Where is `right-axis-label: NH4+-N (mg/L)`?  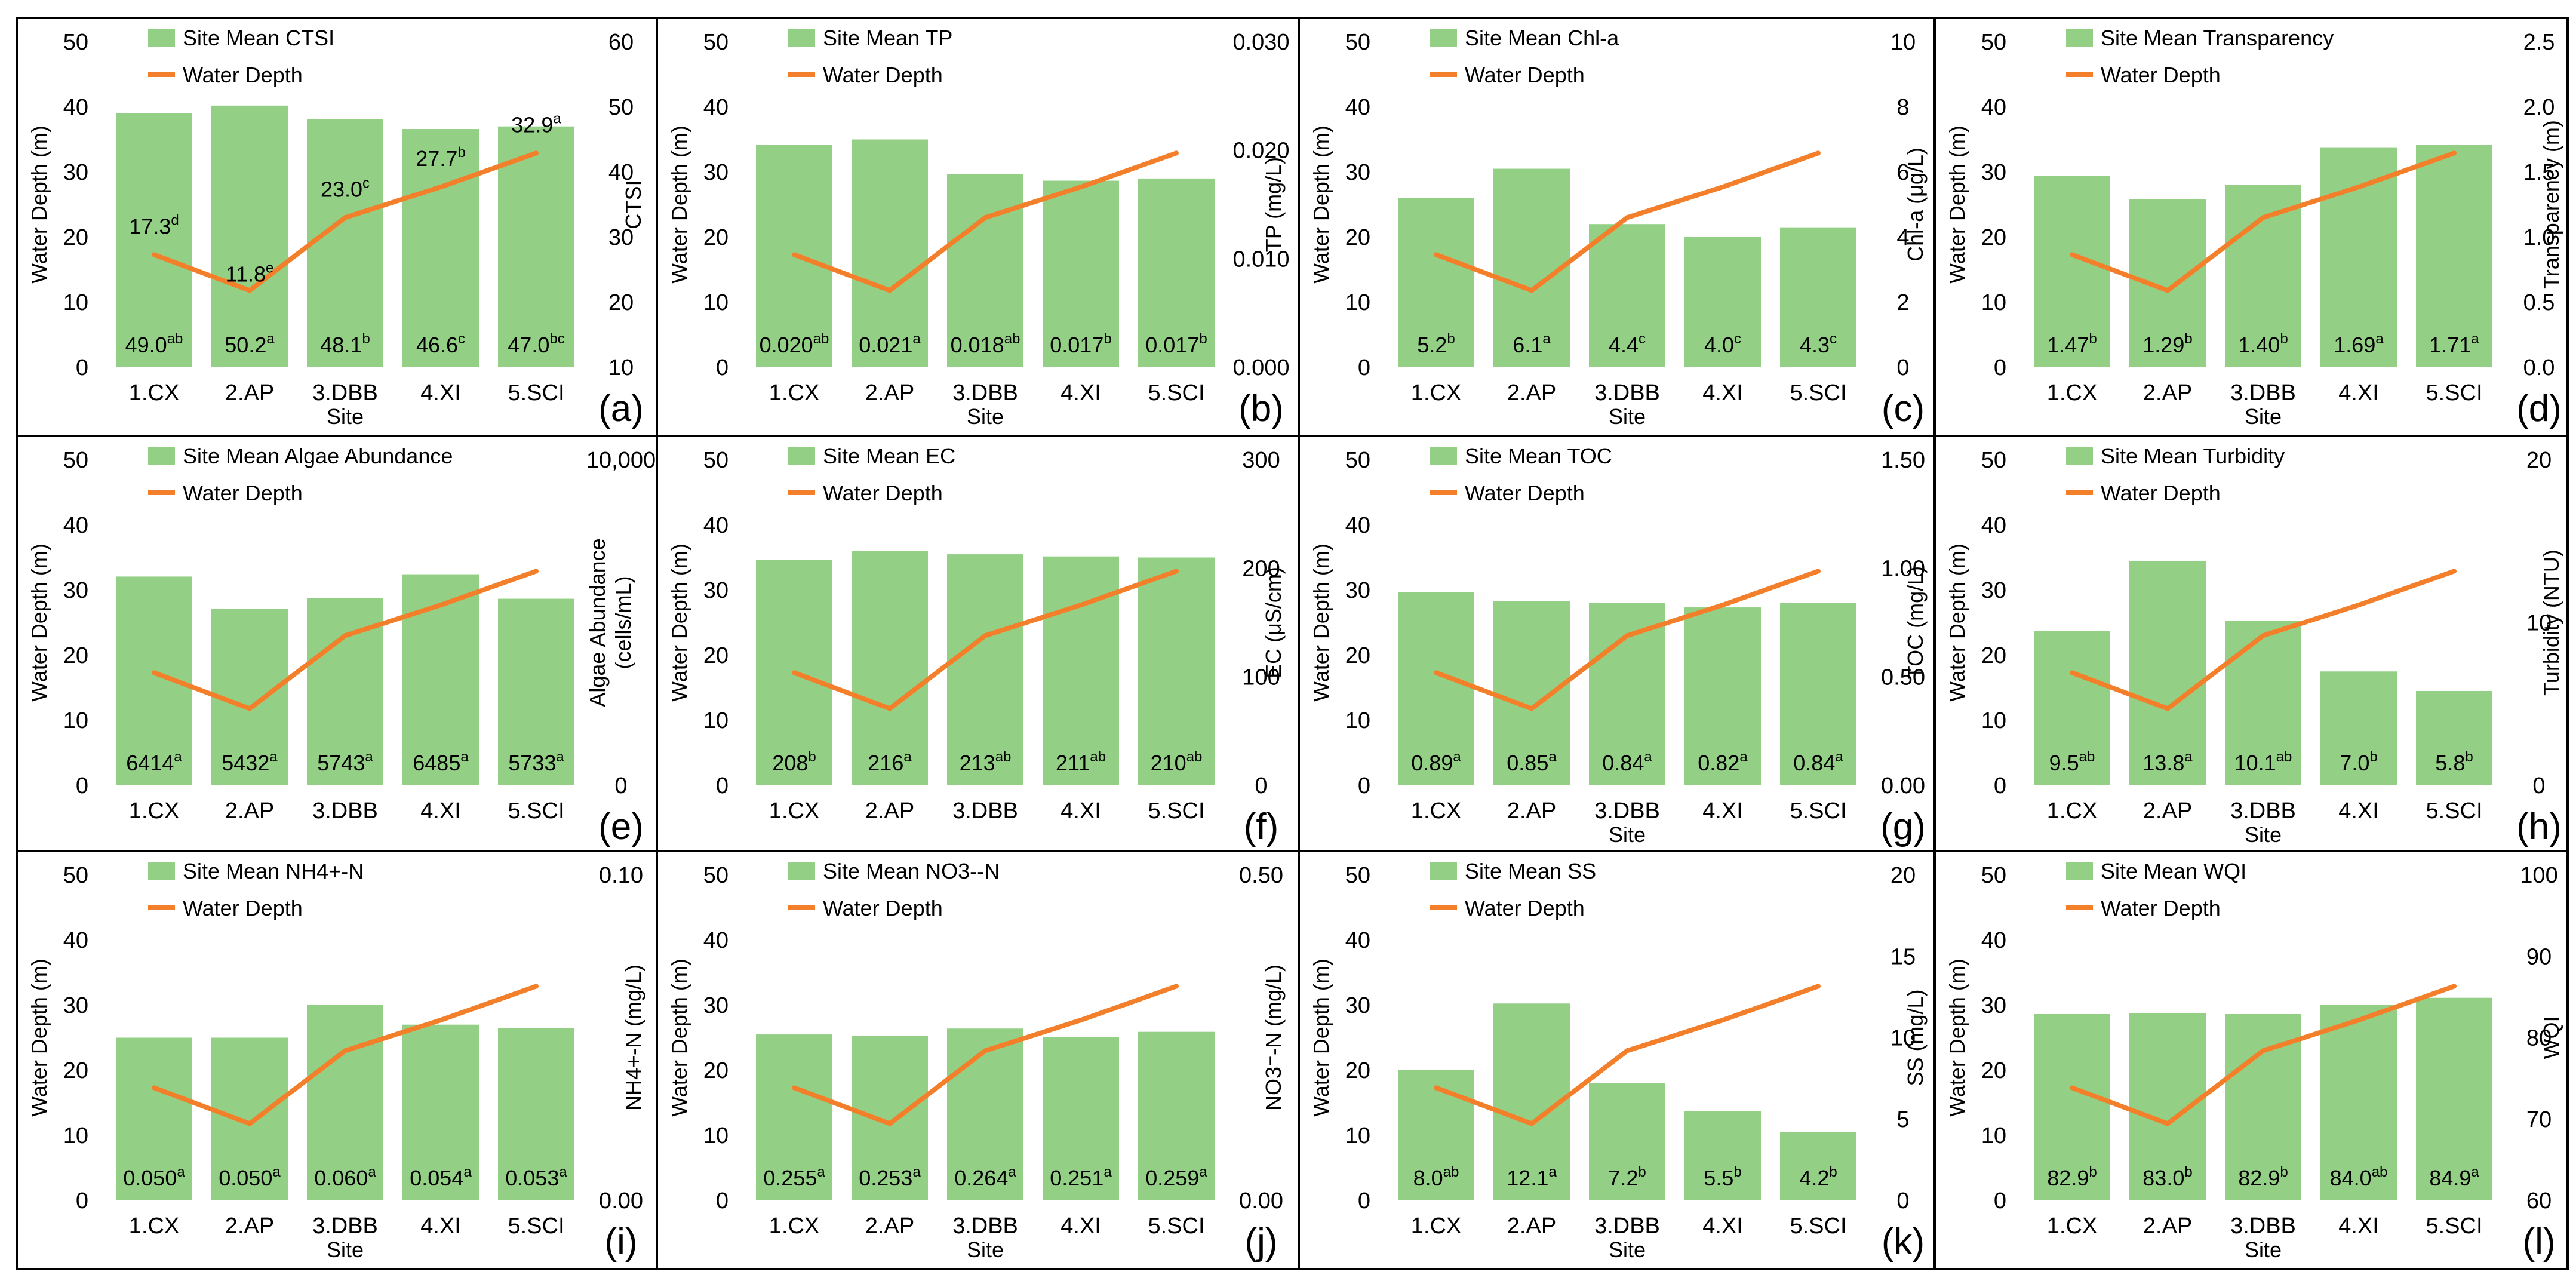
right-axis-label: NH4+-N (mg/L) is located at coordinates (633, 1038).